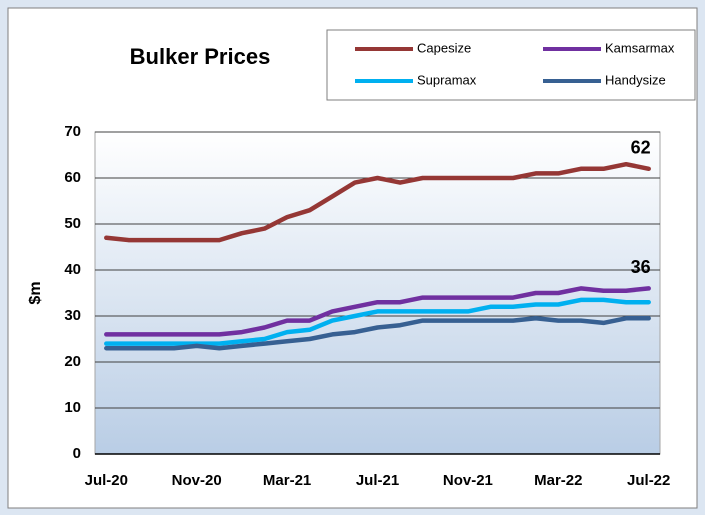  I want to click on x-tick-label: Nov-20, so click(197, 480).